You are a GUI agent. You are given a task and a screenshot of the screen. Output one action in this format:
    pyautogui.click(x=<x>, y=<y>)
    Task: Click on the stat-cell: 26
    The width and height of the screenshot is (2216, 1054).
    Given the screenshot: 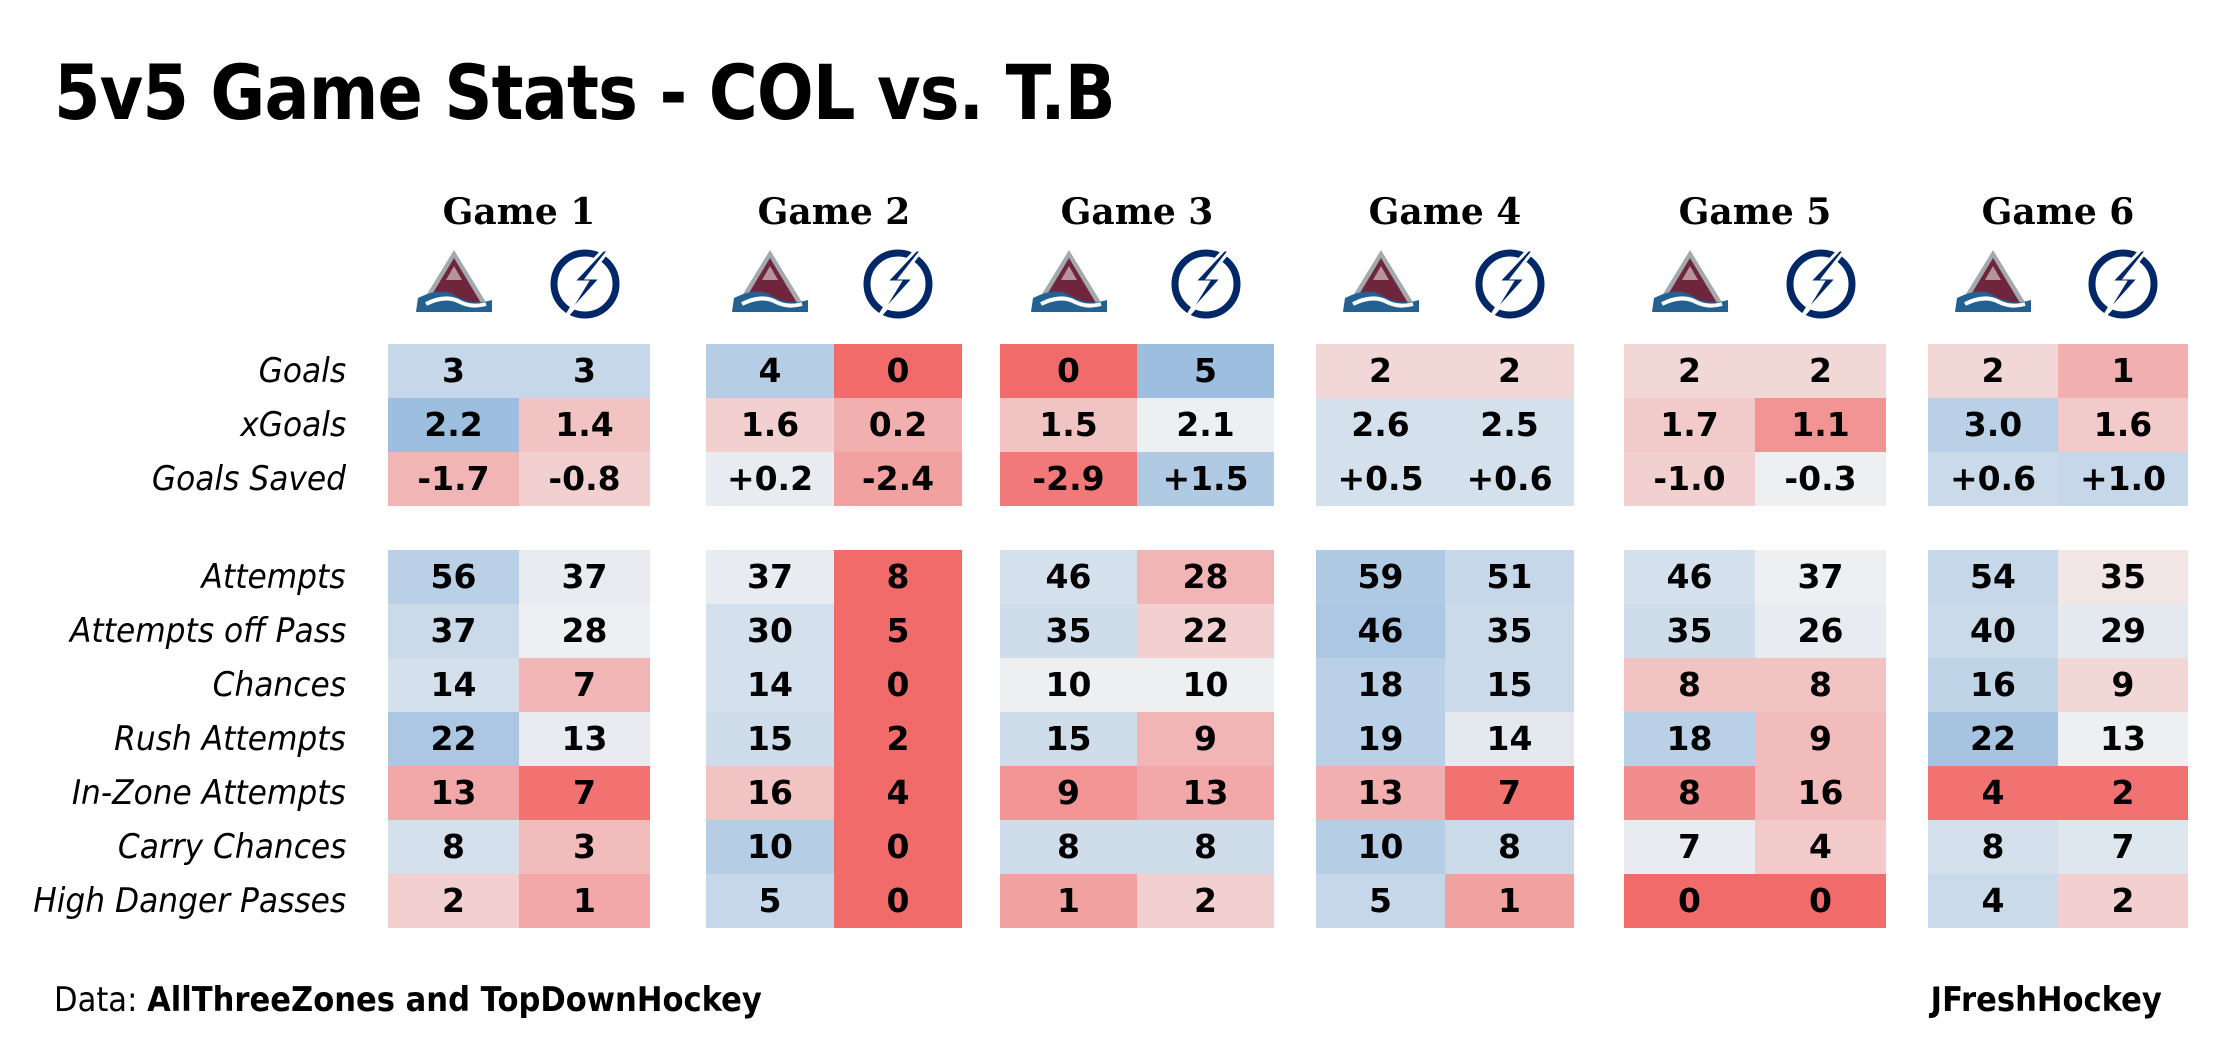 What is the action you would take?
    pyautogui.click(x=1820, y=631)
    